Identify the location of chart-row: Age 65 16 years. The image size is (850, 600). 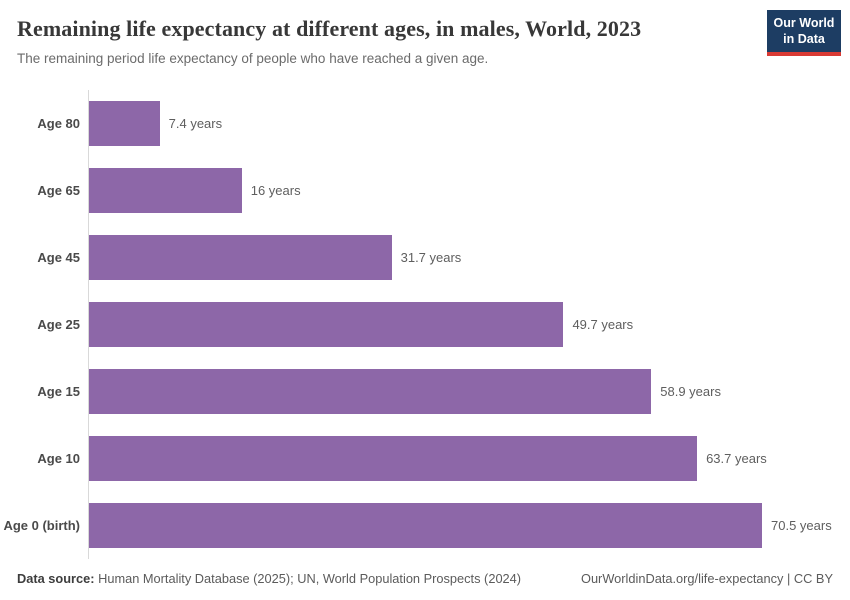
(425, 190).